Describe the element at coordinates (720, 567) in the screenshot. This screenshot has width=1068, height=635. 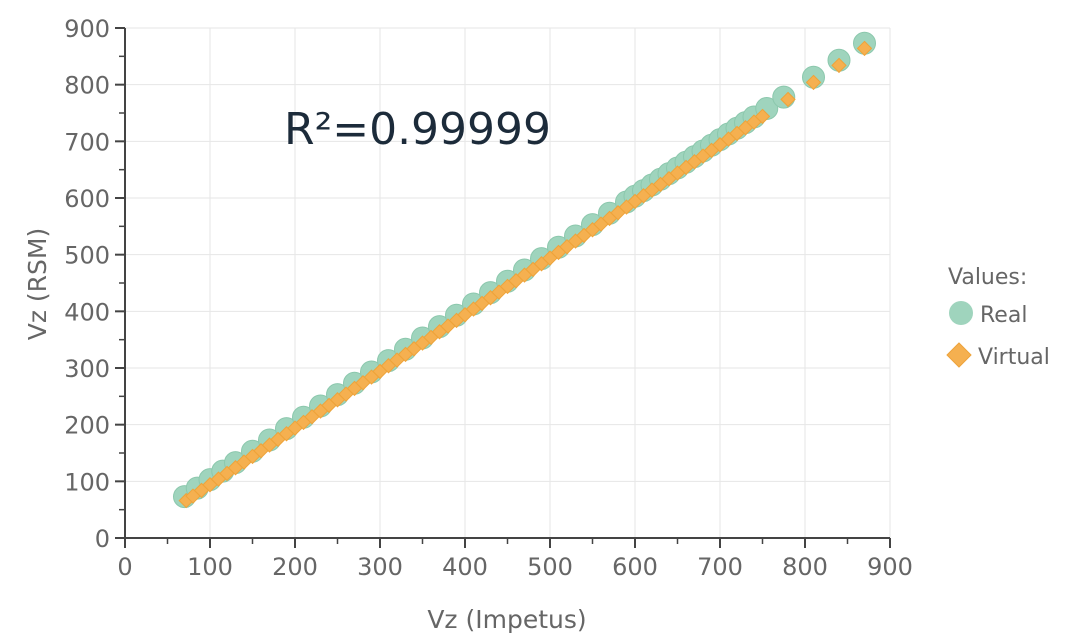
I see `x-tick-label: 700` at that location.